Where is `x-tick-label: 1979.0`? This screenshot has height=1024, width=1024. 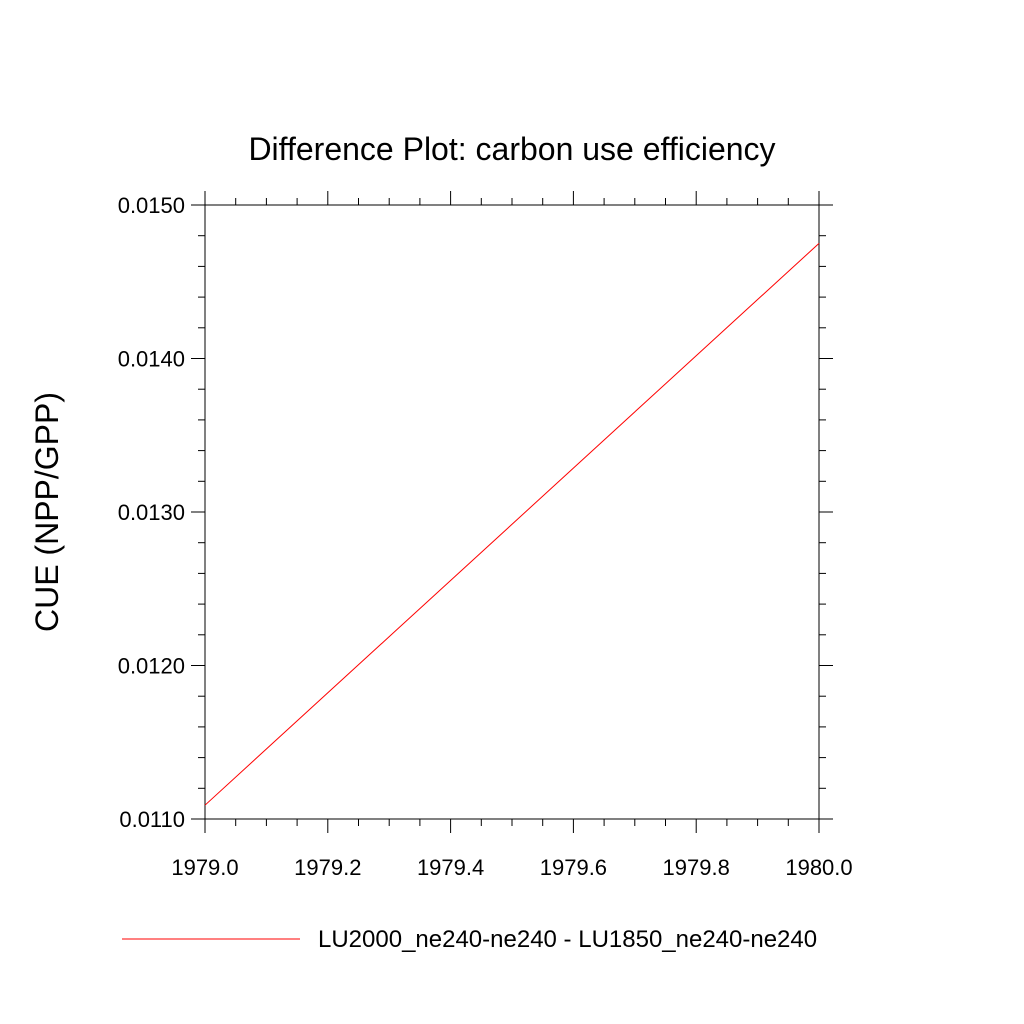
x-tick-label: 1979.0 is located at coordinates (204, 867).